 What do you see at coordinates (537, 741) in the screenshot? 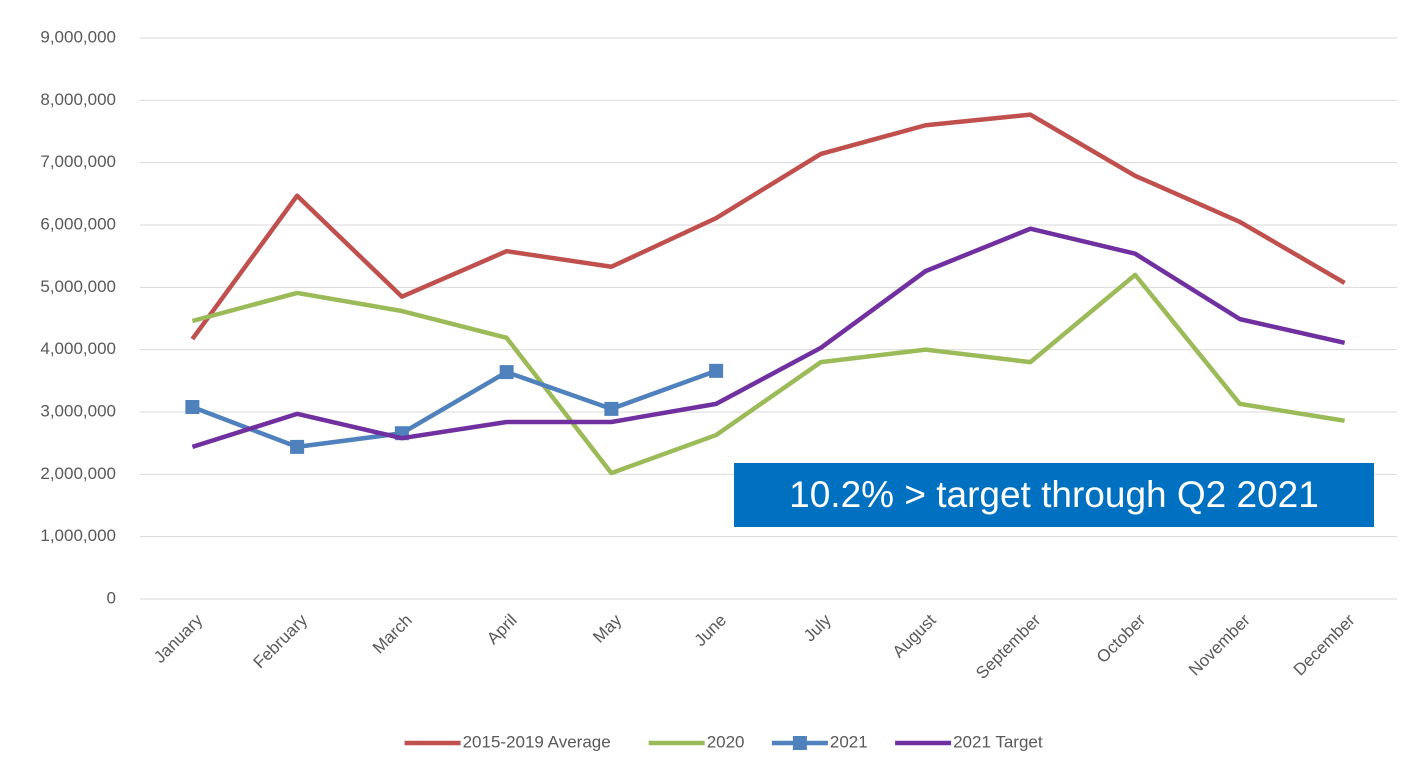
I see `legend-label: 2015-2019 Average` at bounding box center [537, 741].